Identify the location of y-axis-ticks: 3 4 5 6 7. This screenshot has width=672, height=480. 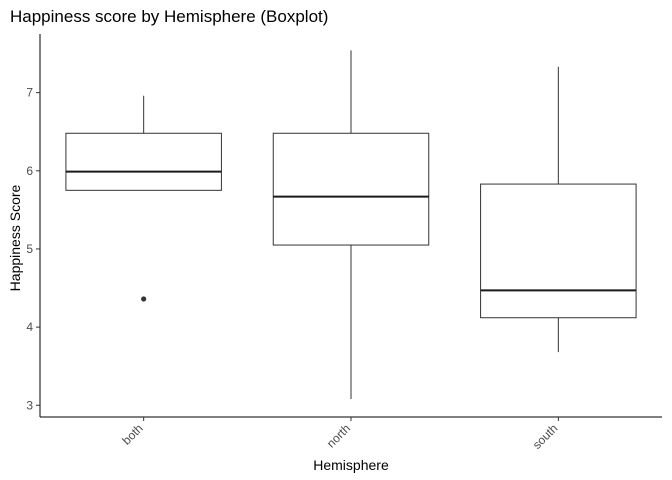
(33, 249).